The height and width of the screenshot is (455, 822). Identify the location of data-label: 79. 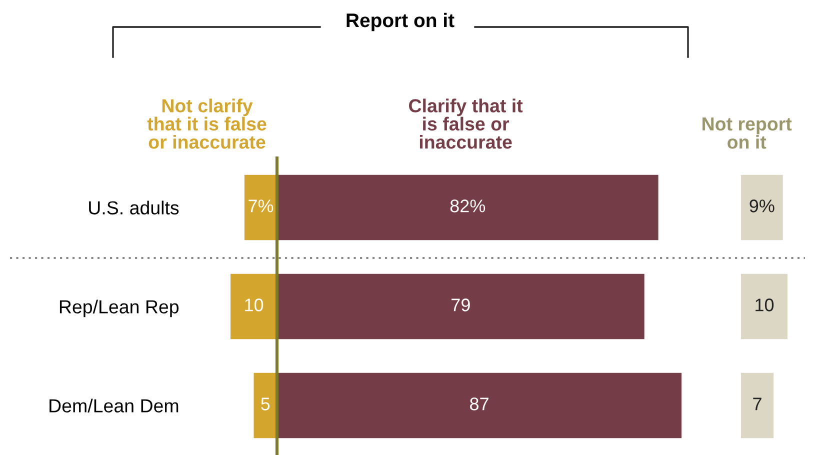
(461, 305).